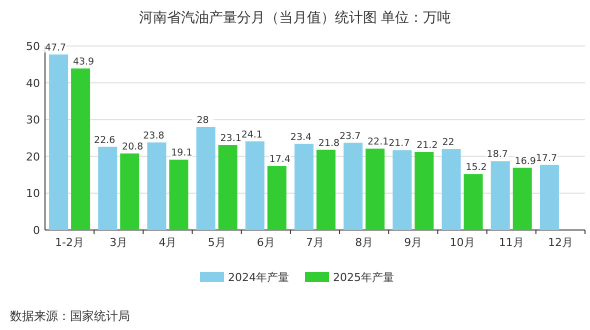 The image size is (590, 330). Describe the element at coordinates (295, 18) in the screenshot. I see `chart-title: 河南省汽油产量分月（当月值）统计图 单位：万吨` at that location.